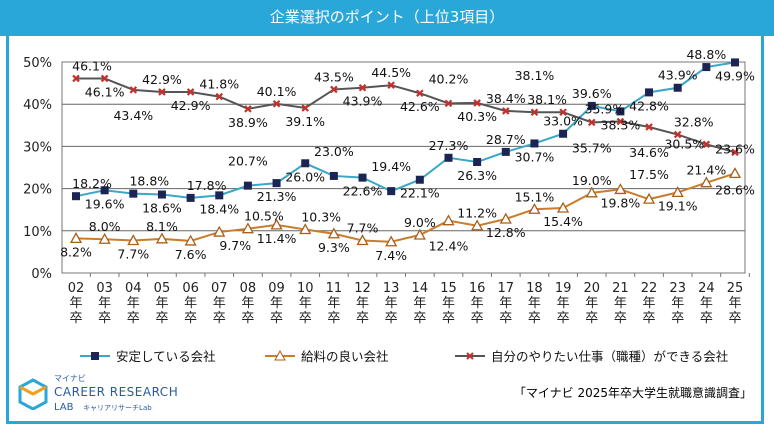  Describe the element at coordinates (506, 139) in the screenshot. I see `data-label: 28.7%` at that location.